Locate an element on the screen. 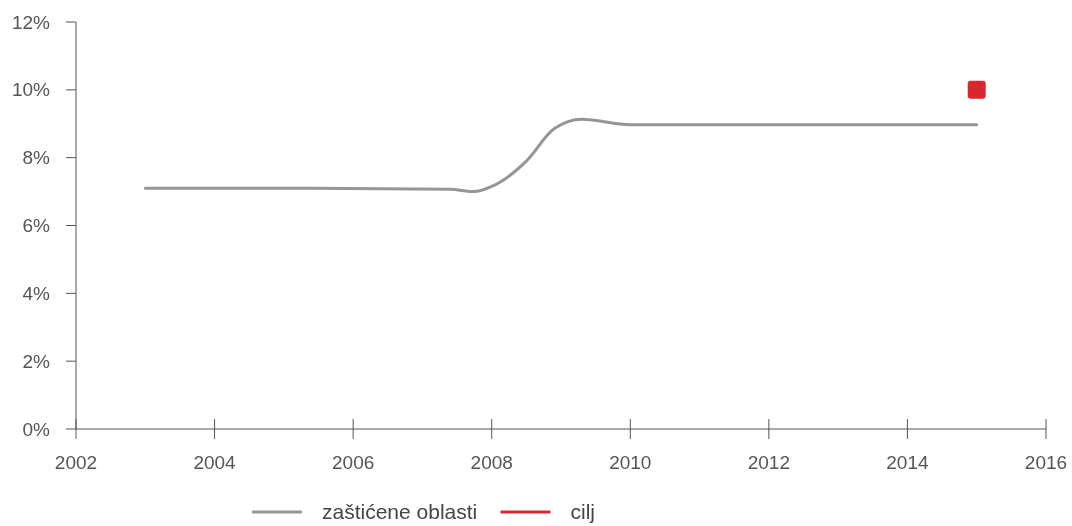 The image size is (1072, 526). y-tick-label: 6% is located at coordinates (36, 226).